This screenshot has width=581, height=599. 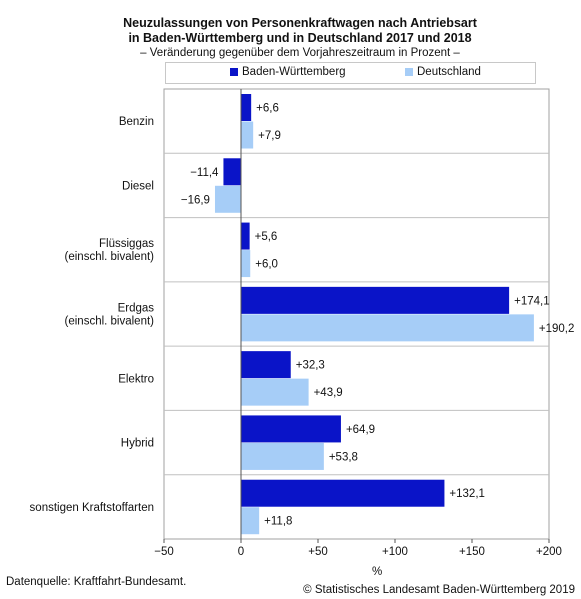 What do you see at coordinates (266, 265) in the screenshot?
I see `bar-value-label: +6,0` at bounding box center [266, 265].